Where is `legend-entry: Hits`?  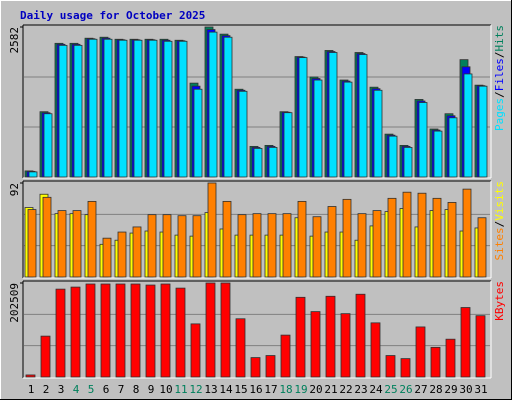
legend-entry: Hits is located at coordinates (499, 38).